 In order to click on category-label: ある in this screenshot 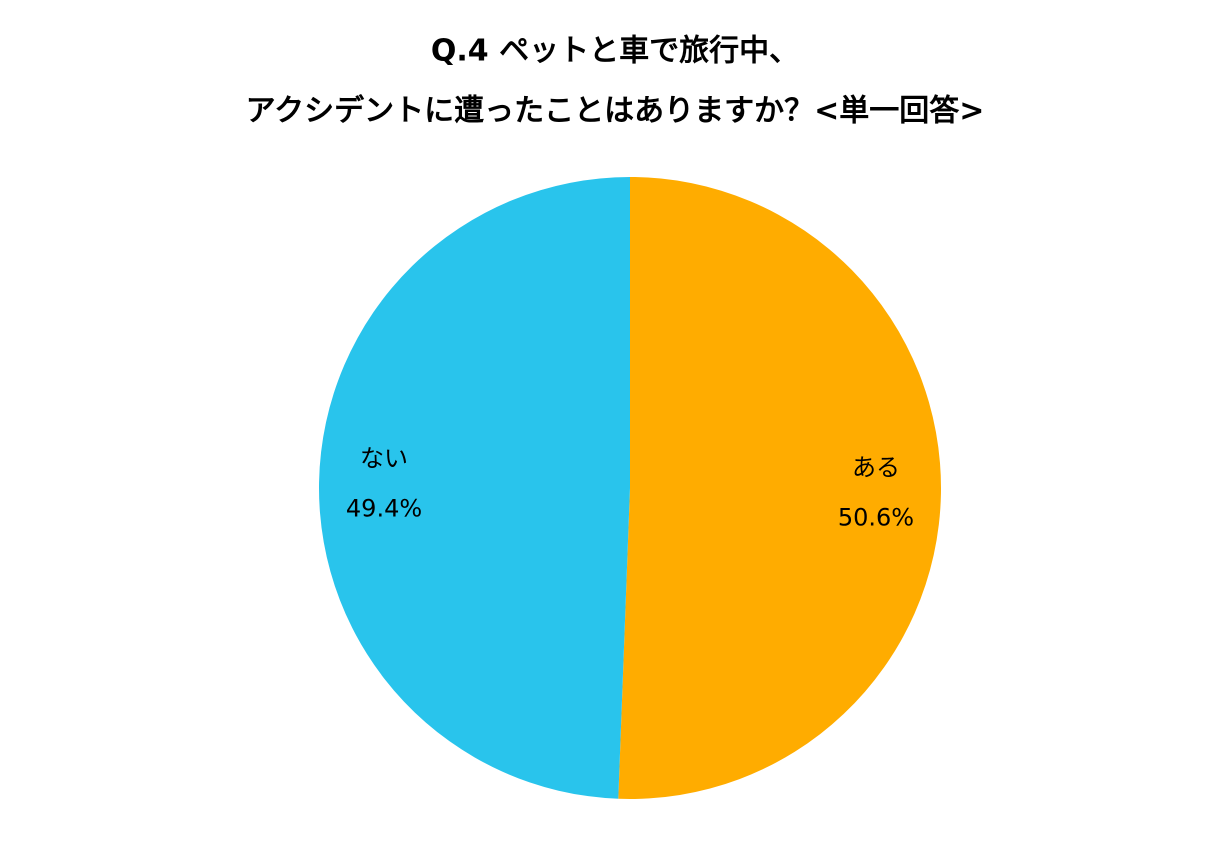, I will do `click(876, 468)`.